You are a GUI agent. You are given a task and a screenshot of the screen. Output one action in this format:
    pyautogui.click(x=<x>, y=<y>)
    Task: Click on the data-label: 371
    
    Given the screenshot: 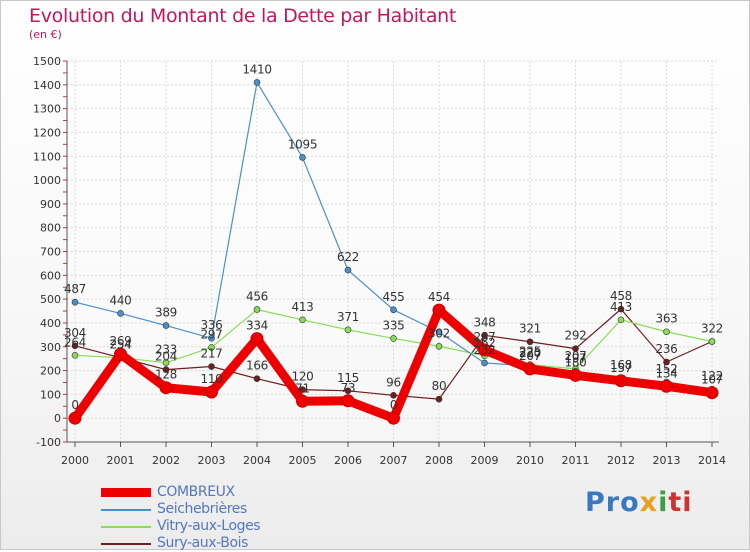 What is the action you would take?
    pyautogui.click(x=348, y=317)
    